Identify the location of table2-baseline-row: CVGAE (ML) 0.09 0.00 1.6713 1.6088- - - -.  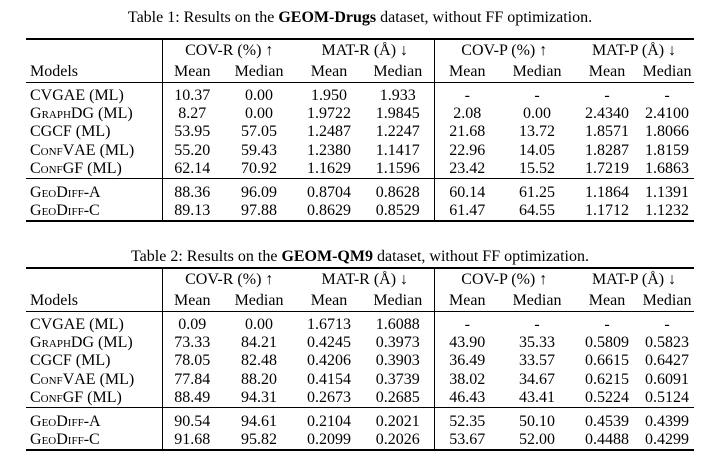
(360, 325).